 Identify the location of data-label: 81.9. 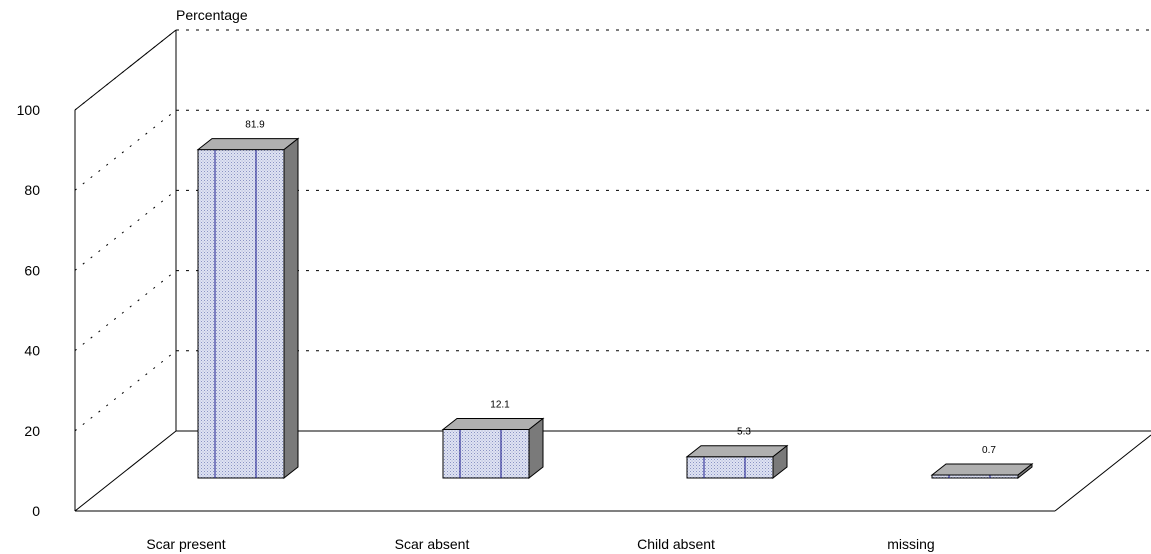
(255, 125).